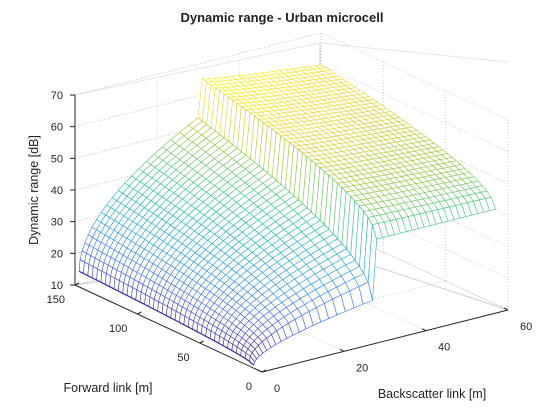  What do you see at coordinates (277, 389) in the screenshot?
I see `x-tick-0: 0` at bounding box center [277, 389].